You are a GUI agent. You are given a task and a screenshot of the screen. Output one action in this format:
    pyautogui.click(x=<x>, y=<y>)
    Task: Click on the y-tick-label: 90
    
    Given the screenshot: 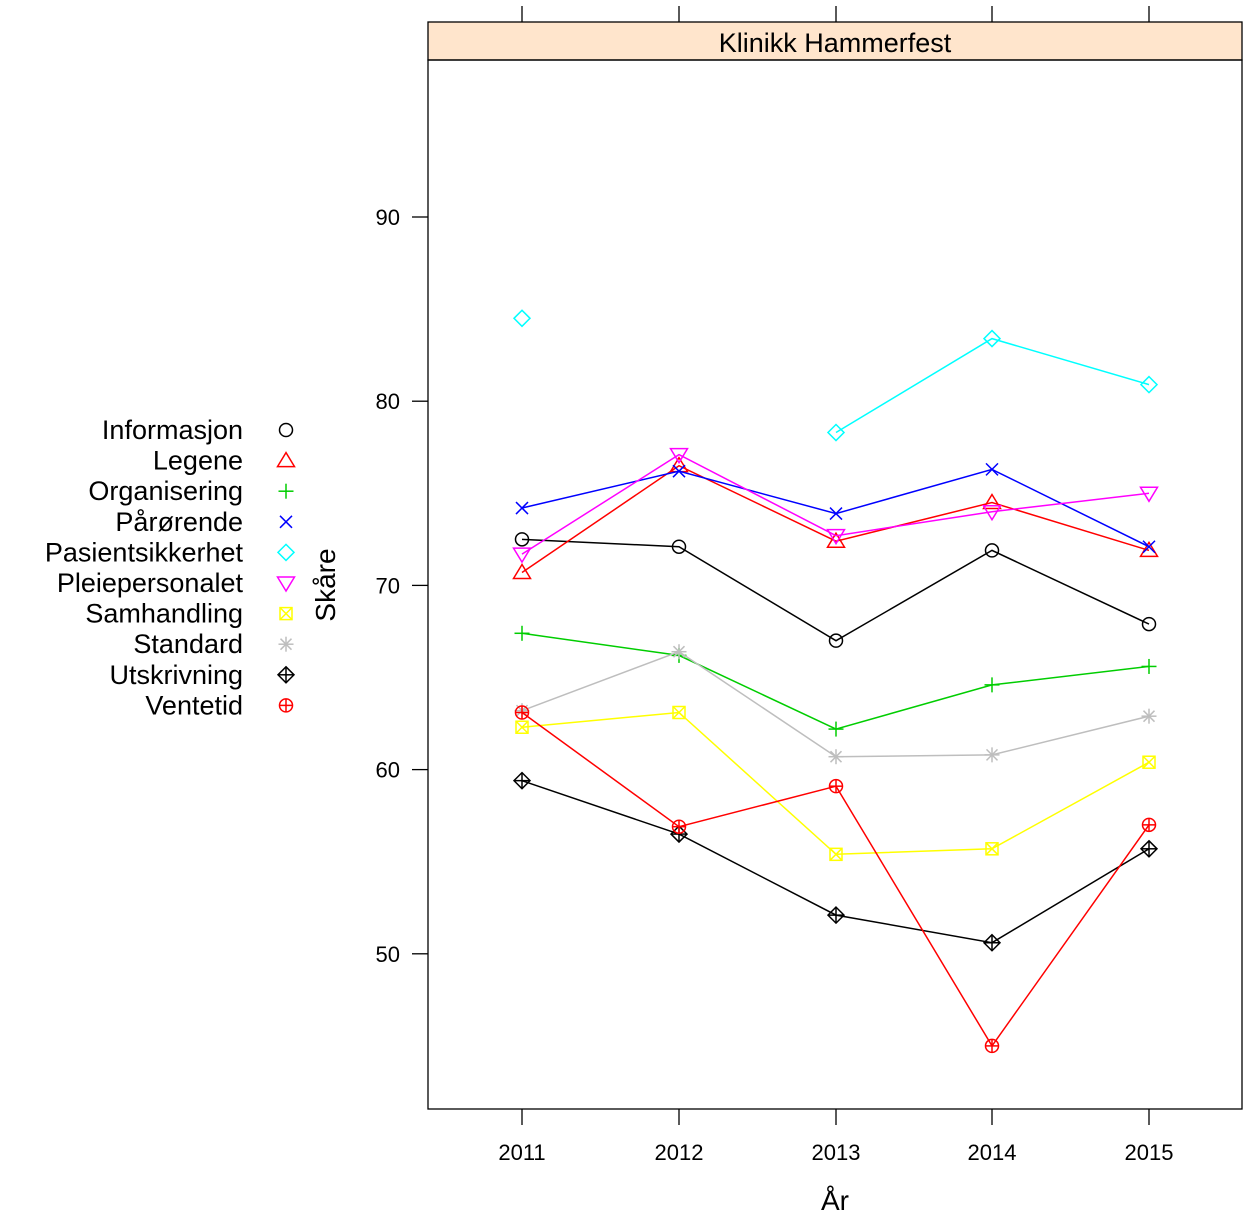 What is the action you would take?
    pyautogui.click(x=388, y=217)
    